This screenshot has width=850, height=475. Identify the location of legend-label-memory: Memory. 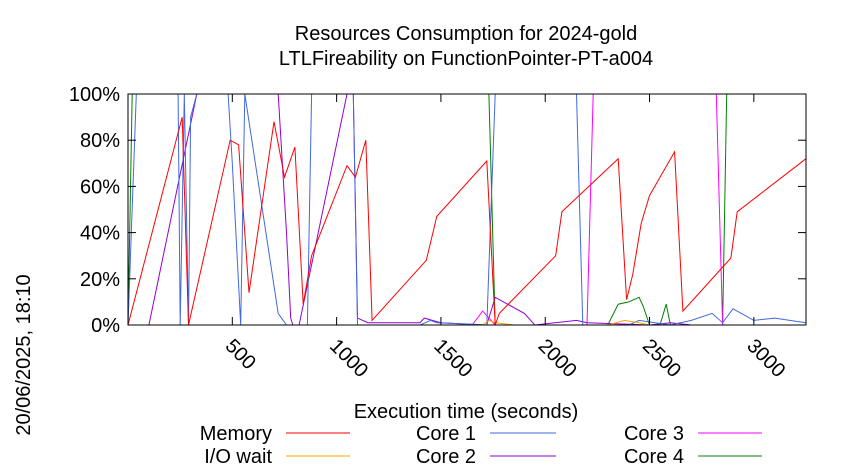
(236, 434).